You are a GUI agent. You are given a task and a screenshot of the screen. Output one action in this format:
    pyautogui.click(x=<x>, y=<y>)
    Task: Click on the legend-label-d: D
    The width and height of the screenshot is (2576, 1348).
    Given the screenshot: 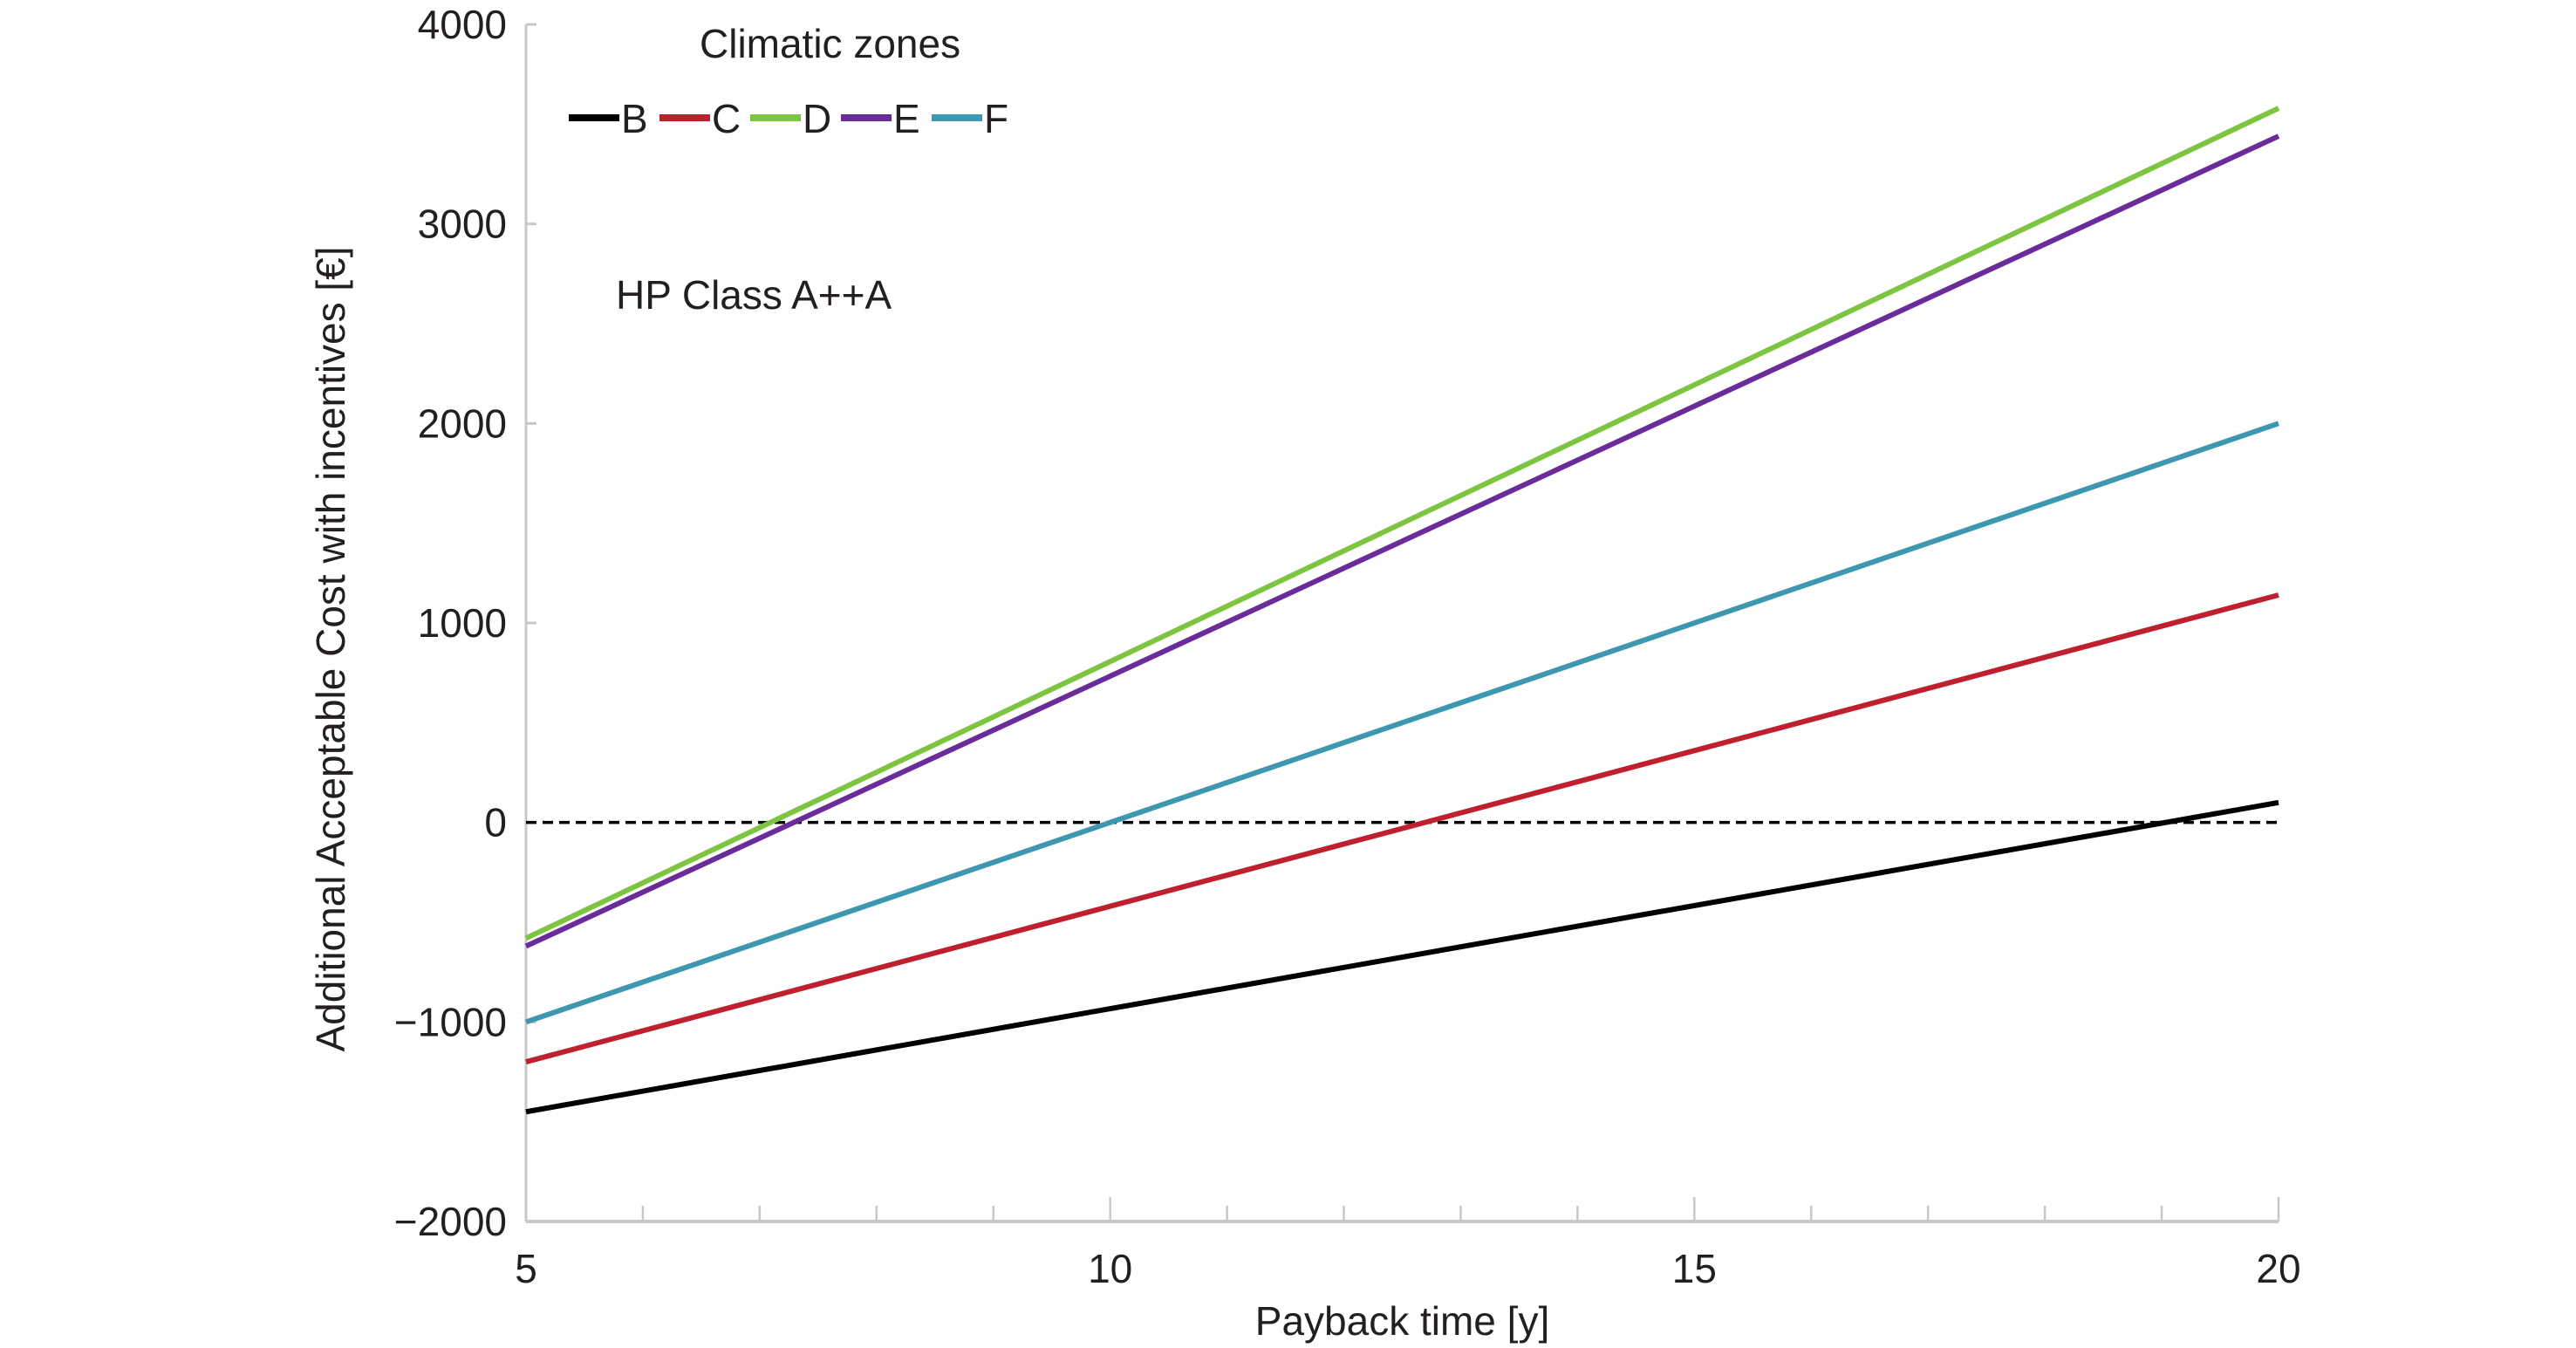 What is the action you would take?
    pyautogui.click(x=817, y=118)
    